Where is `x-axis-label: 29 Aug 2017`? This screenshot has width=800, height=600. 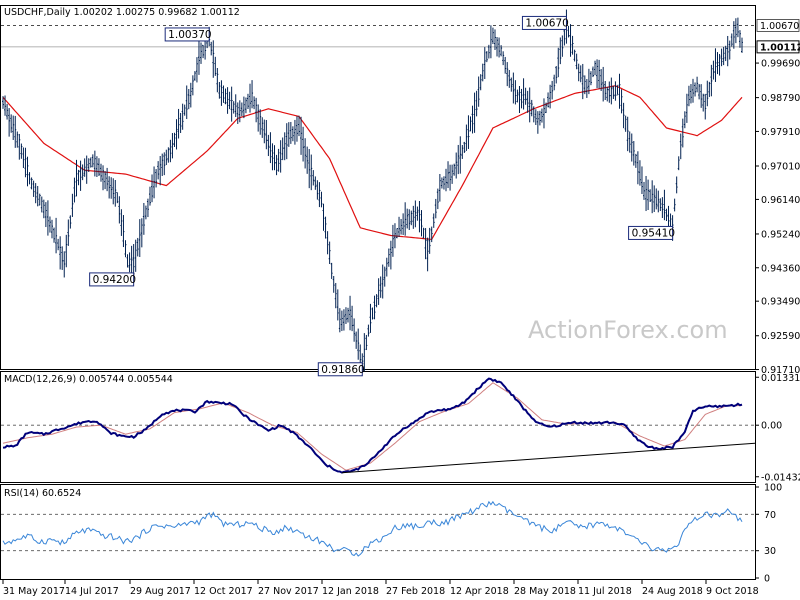 x-axis-label: 29 Aug 2017 is located at coordinates (160, 591).